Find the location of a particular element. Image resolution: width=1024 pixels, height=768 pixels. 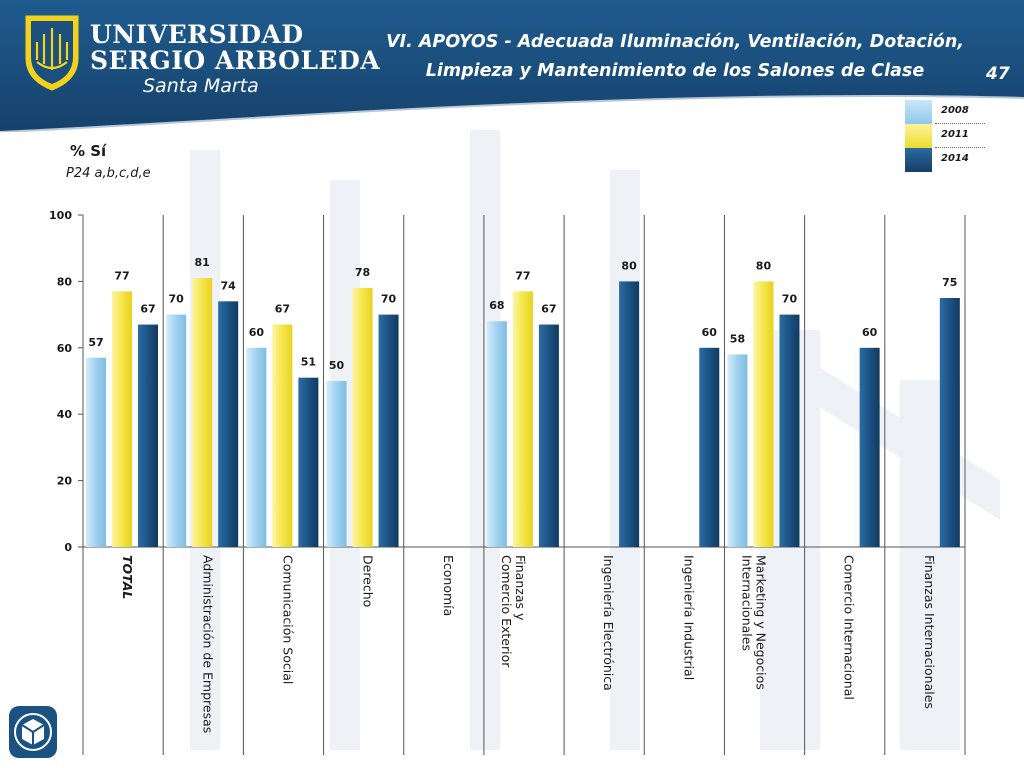

data-label: 58 is located at coordinates (737, 338).